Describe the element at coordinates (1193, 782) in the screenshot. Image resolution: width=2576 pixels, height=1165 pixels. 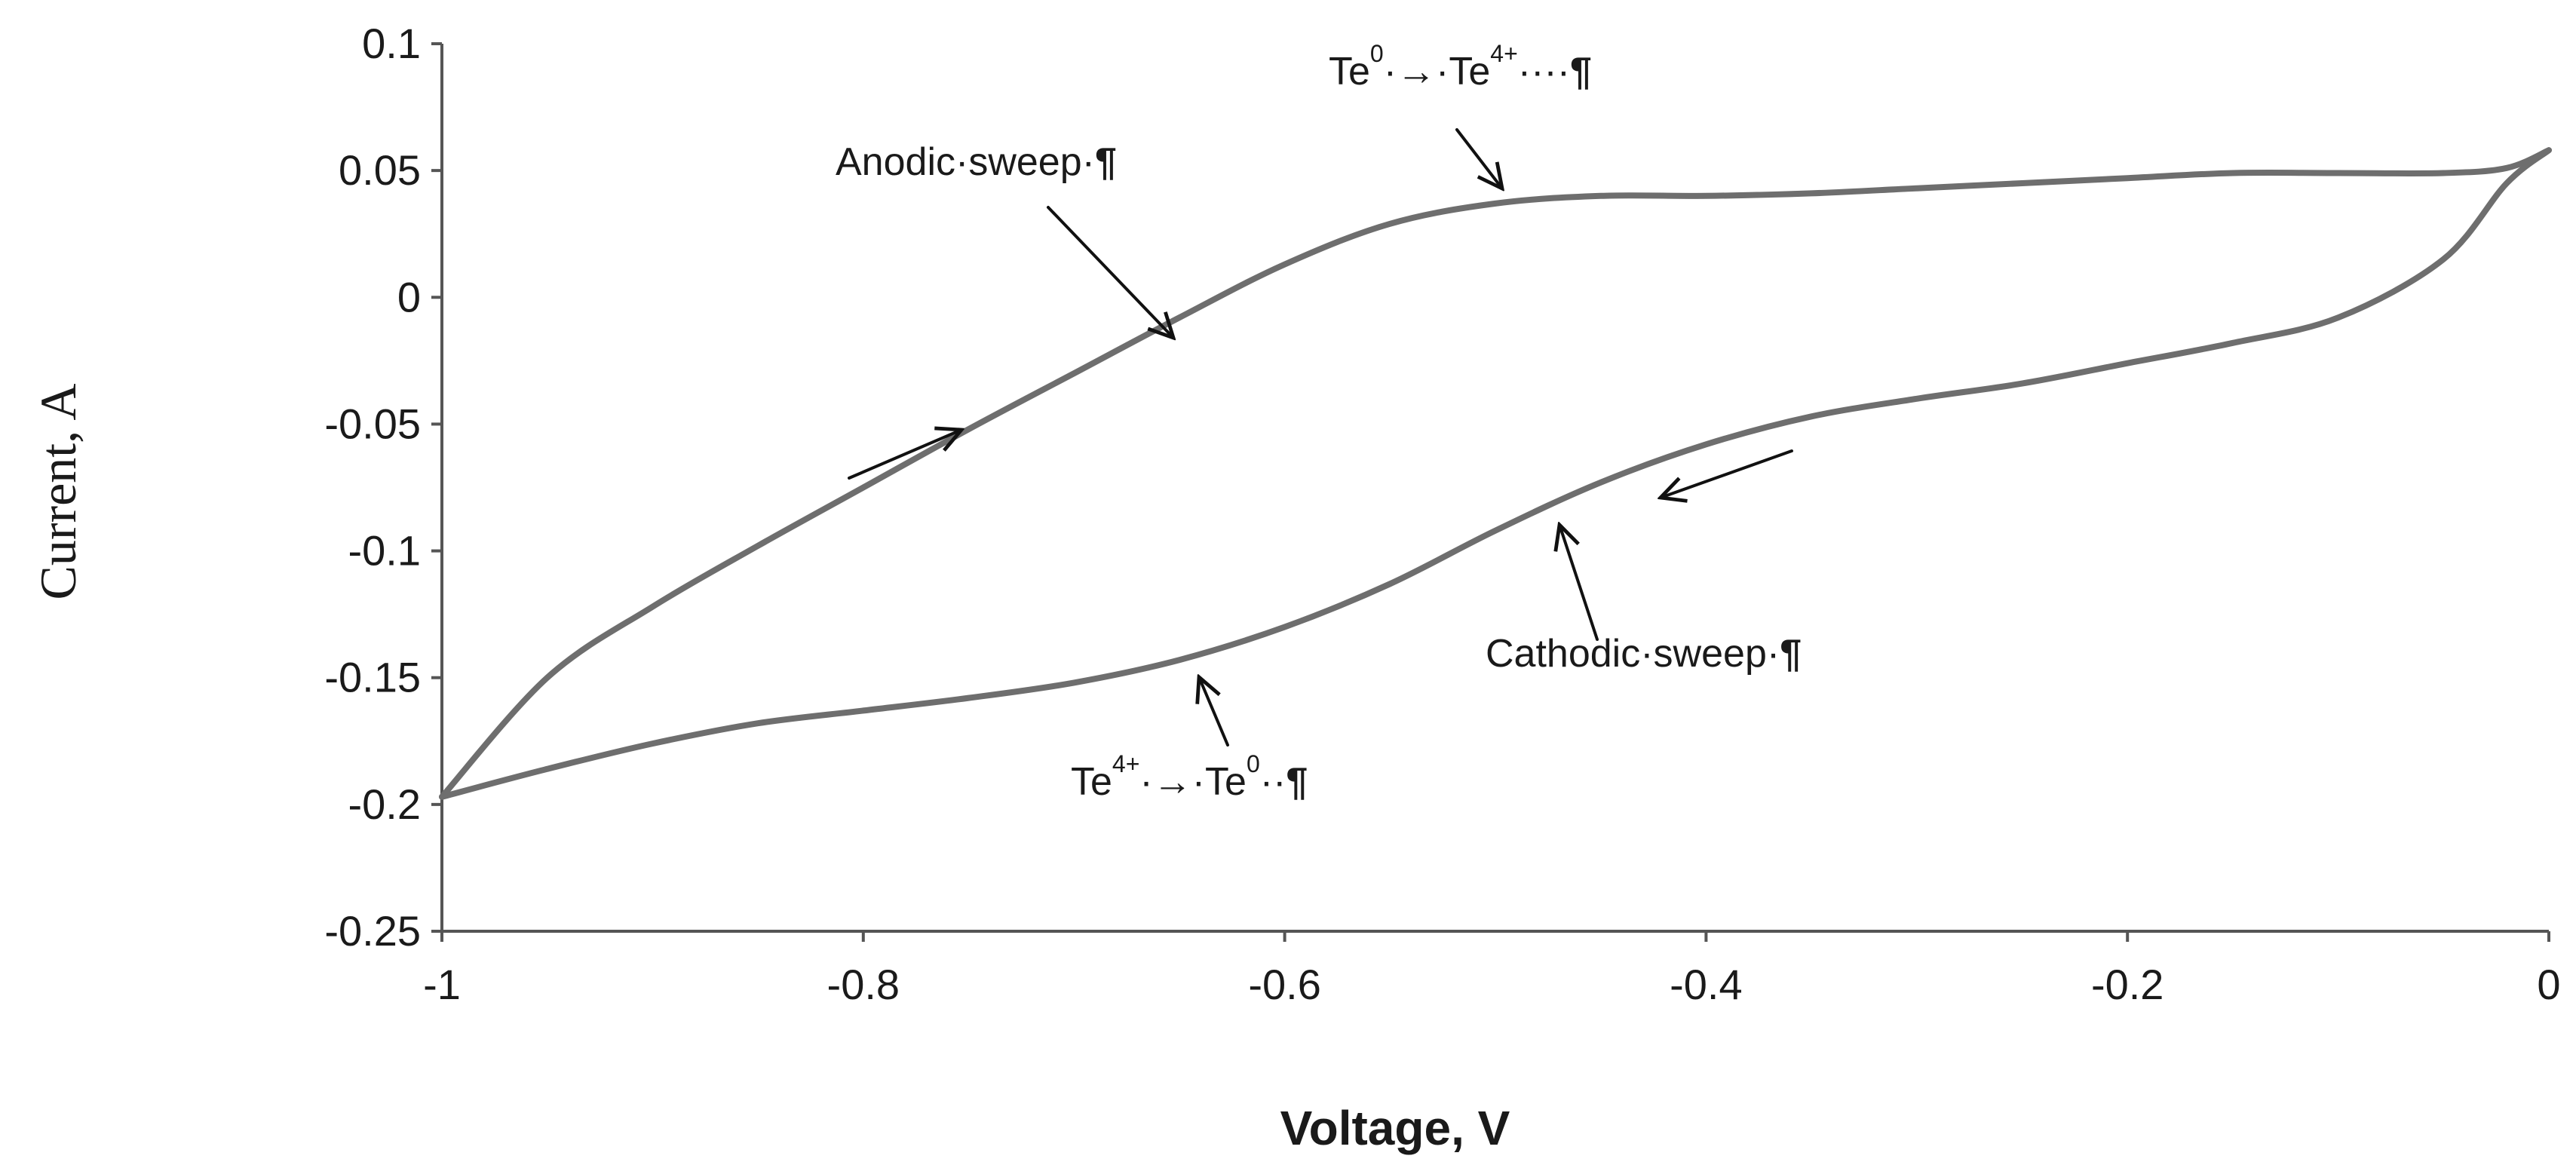
I see `reduction-arrow: ·→·Te` at that location.